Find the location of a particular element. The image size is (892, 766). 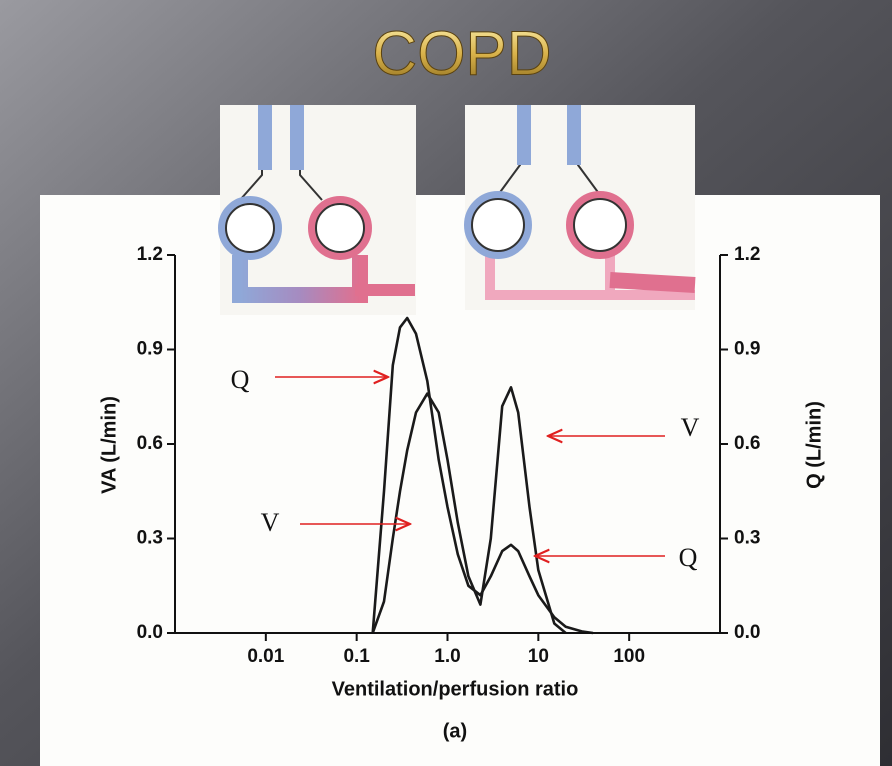

y-axis-label: VA (L/min) is located at coordinates (109, 445).